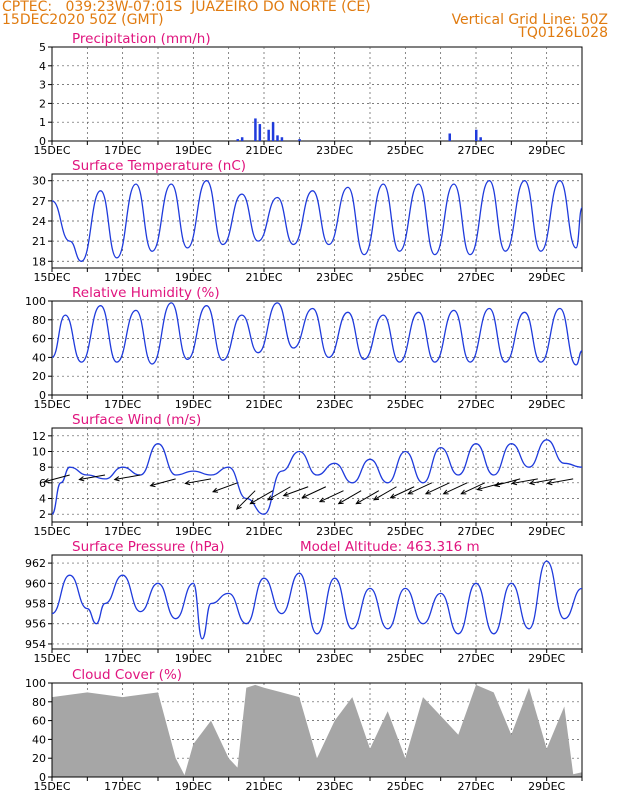  I want to click on panel-title: Surface Wind (m/s), so click(136, 420).